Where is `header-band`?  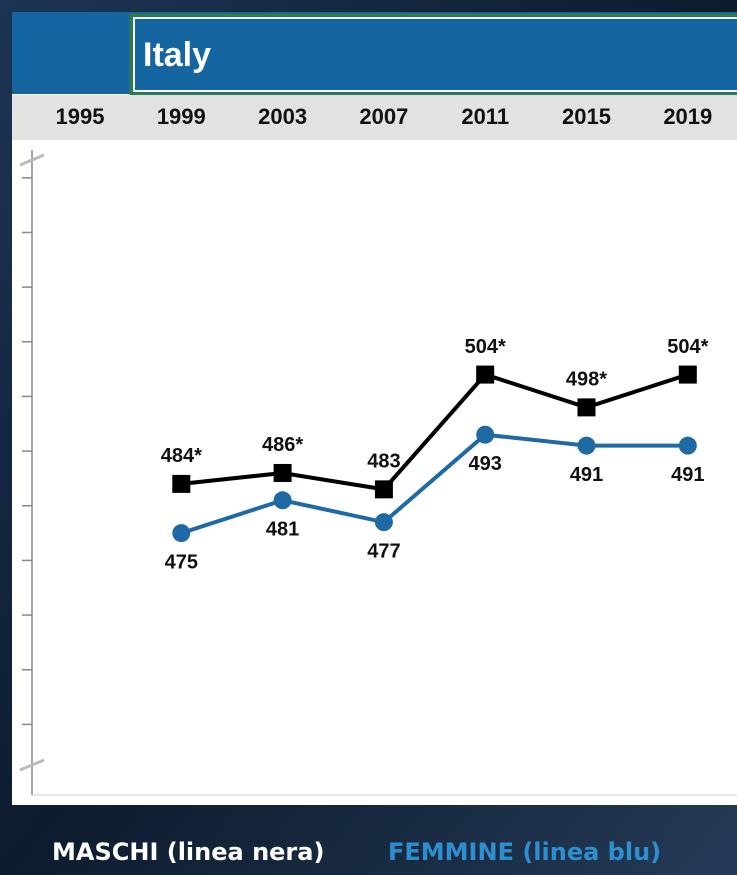
header-band is located at coordinates (374, 53).